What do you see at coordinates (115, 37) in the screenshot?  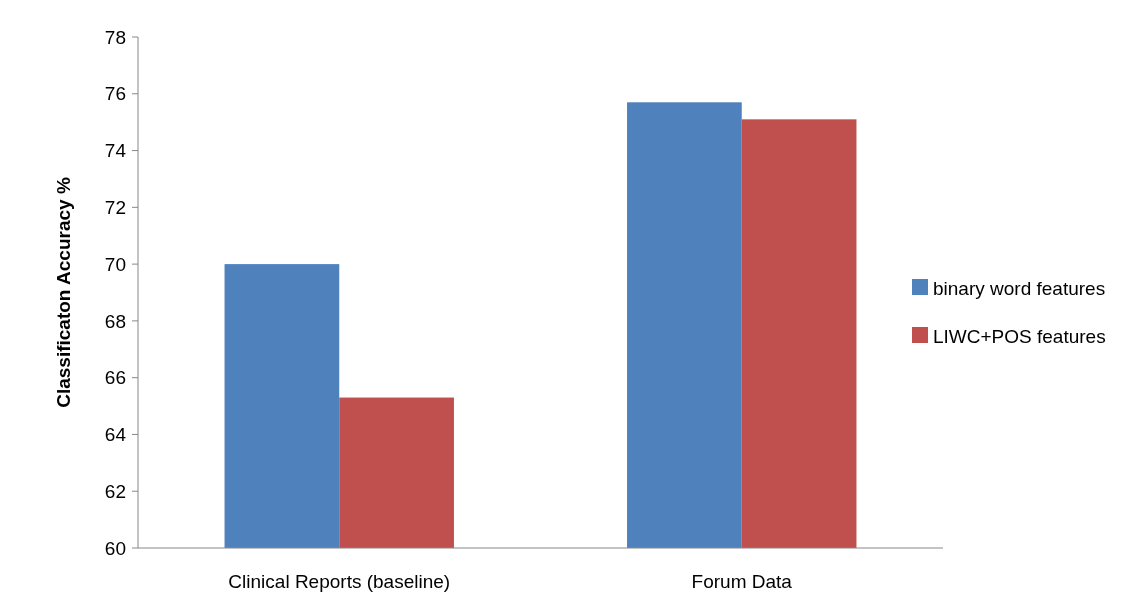 I see `y-tick-label: 78` at bounding box center [115, 37].